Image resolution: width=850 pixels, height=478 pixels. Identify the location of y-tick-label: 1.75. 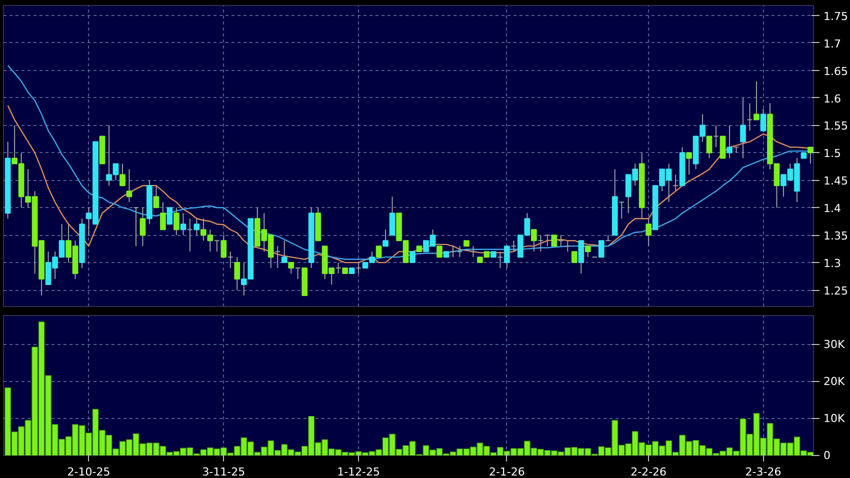
(836, 16).